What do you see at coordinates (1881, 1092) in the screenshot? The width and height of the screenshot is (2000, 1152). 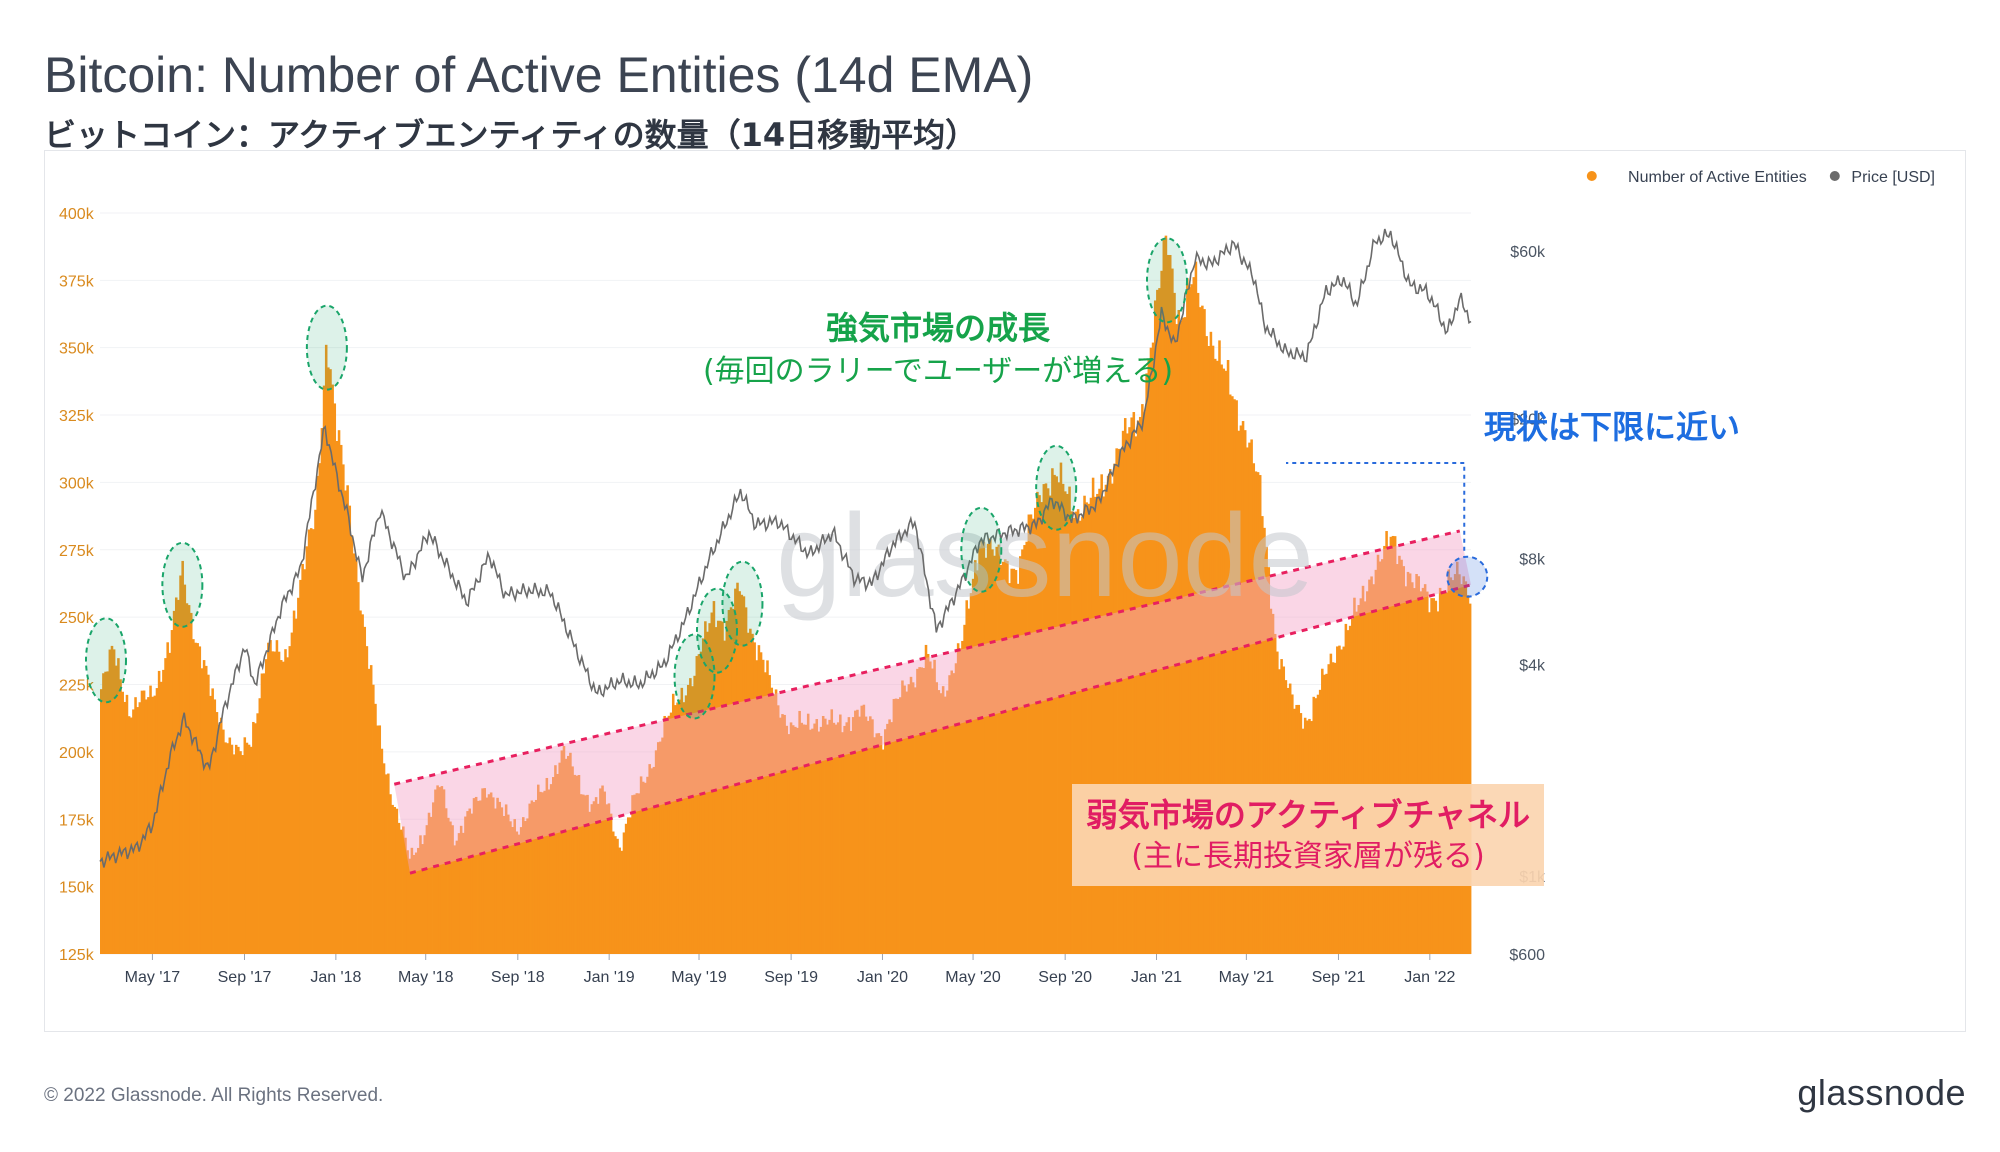 I see `footer-logo: glassnode` at bounding box center [1881, 1092].